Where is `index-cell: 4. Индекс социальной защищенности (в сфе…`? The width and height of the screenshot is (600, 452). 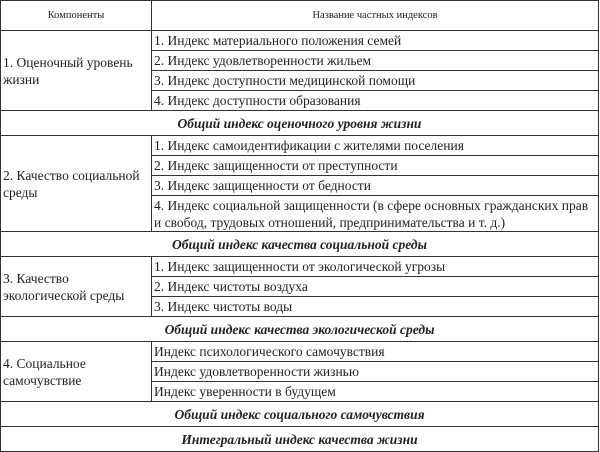 index-cell: 4. Индекс социальной защищенности (в сфе… is located at coordinates (375, 213).